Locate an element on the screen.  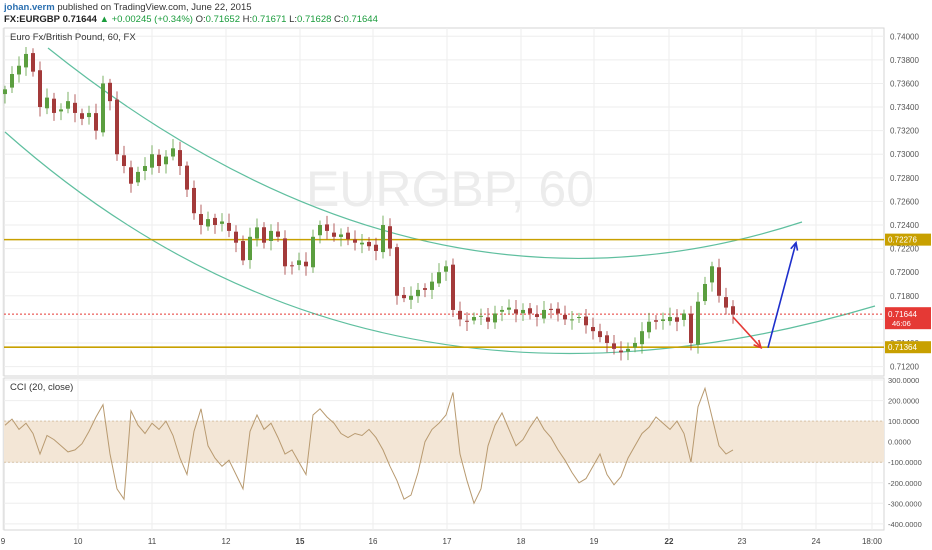
price-tick-label: 0.73600 is located at coordinates (904, 83).